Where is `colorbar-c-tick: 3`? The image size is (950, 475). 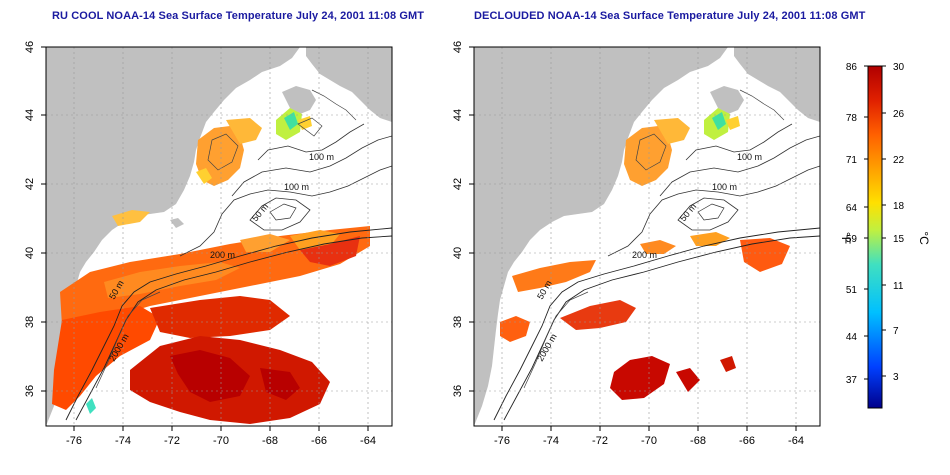 colorbar-c-tick: 3 is located at coordinates (896, 377).